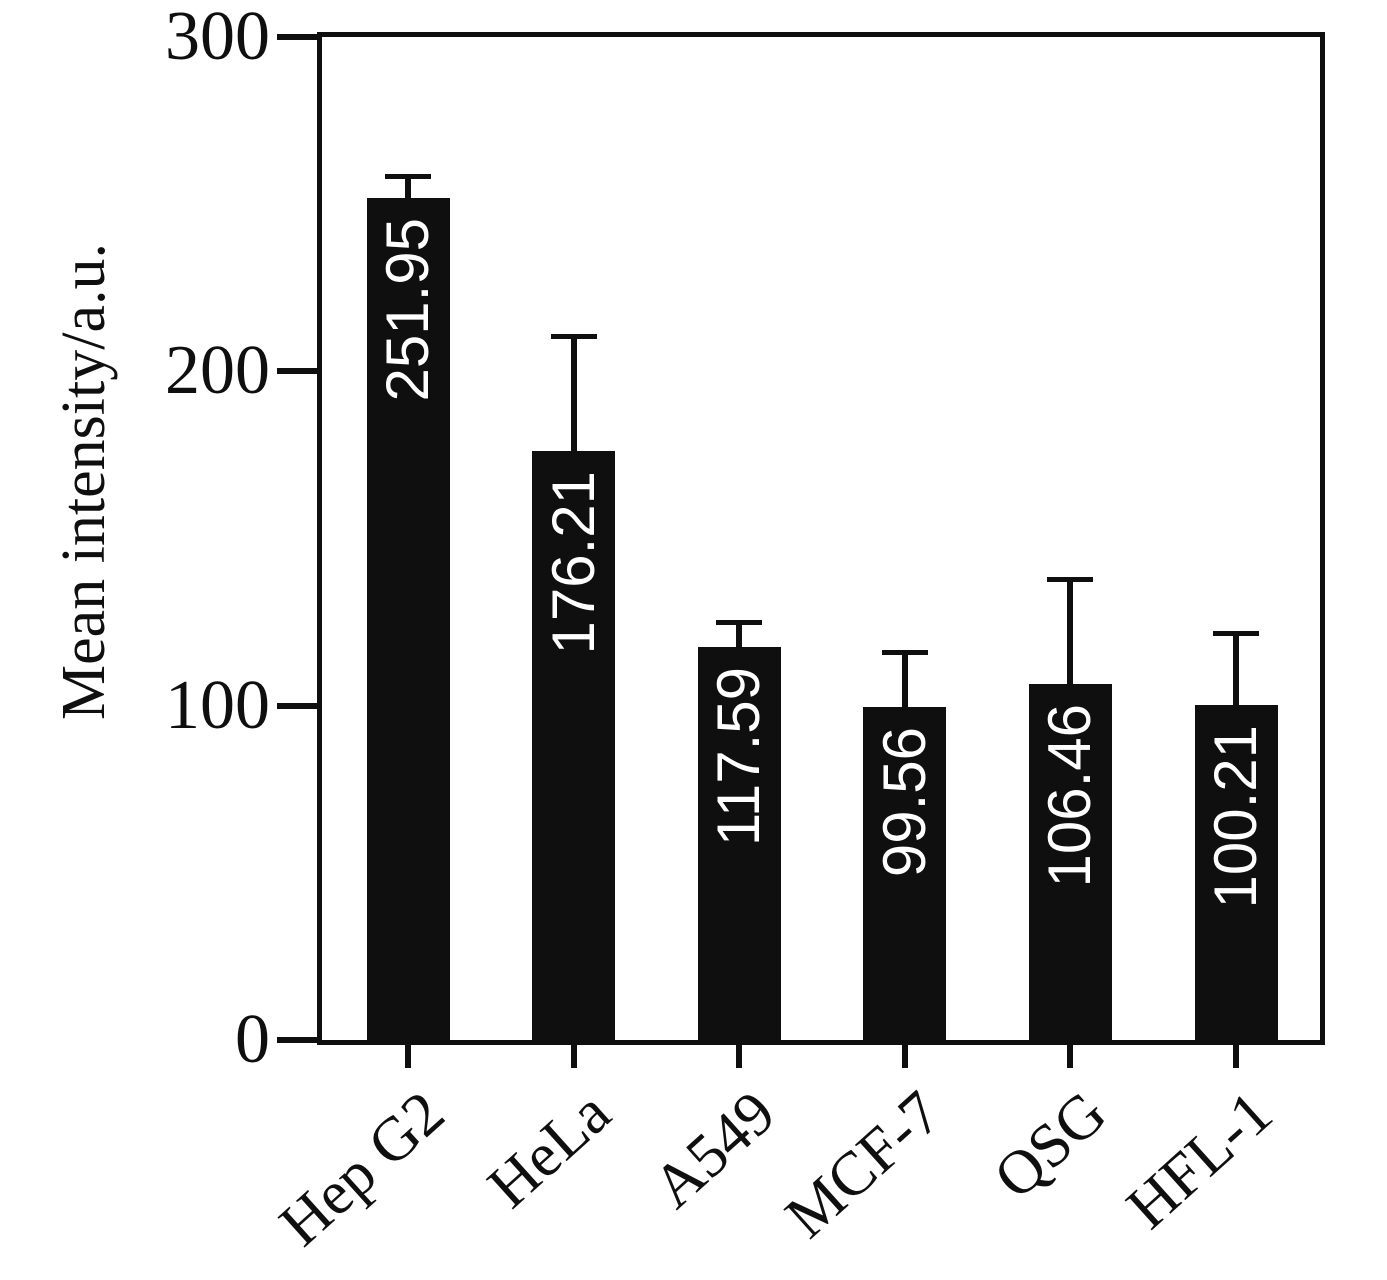 This screenshot has height=1280, width=1387. I want to click on y-axis-label: Mean intensity/a.u., so click(84, 481).